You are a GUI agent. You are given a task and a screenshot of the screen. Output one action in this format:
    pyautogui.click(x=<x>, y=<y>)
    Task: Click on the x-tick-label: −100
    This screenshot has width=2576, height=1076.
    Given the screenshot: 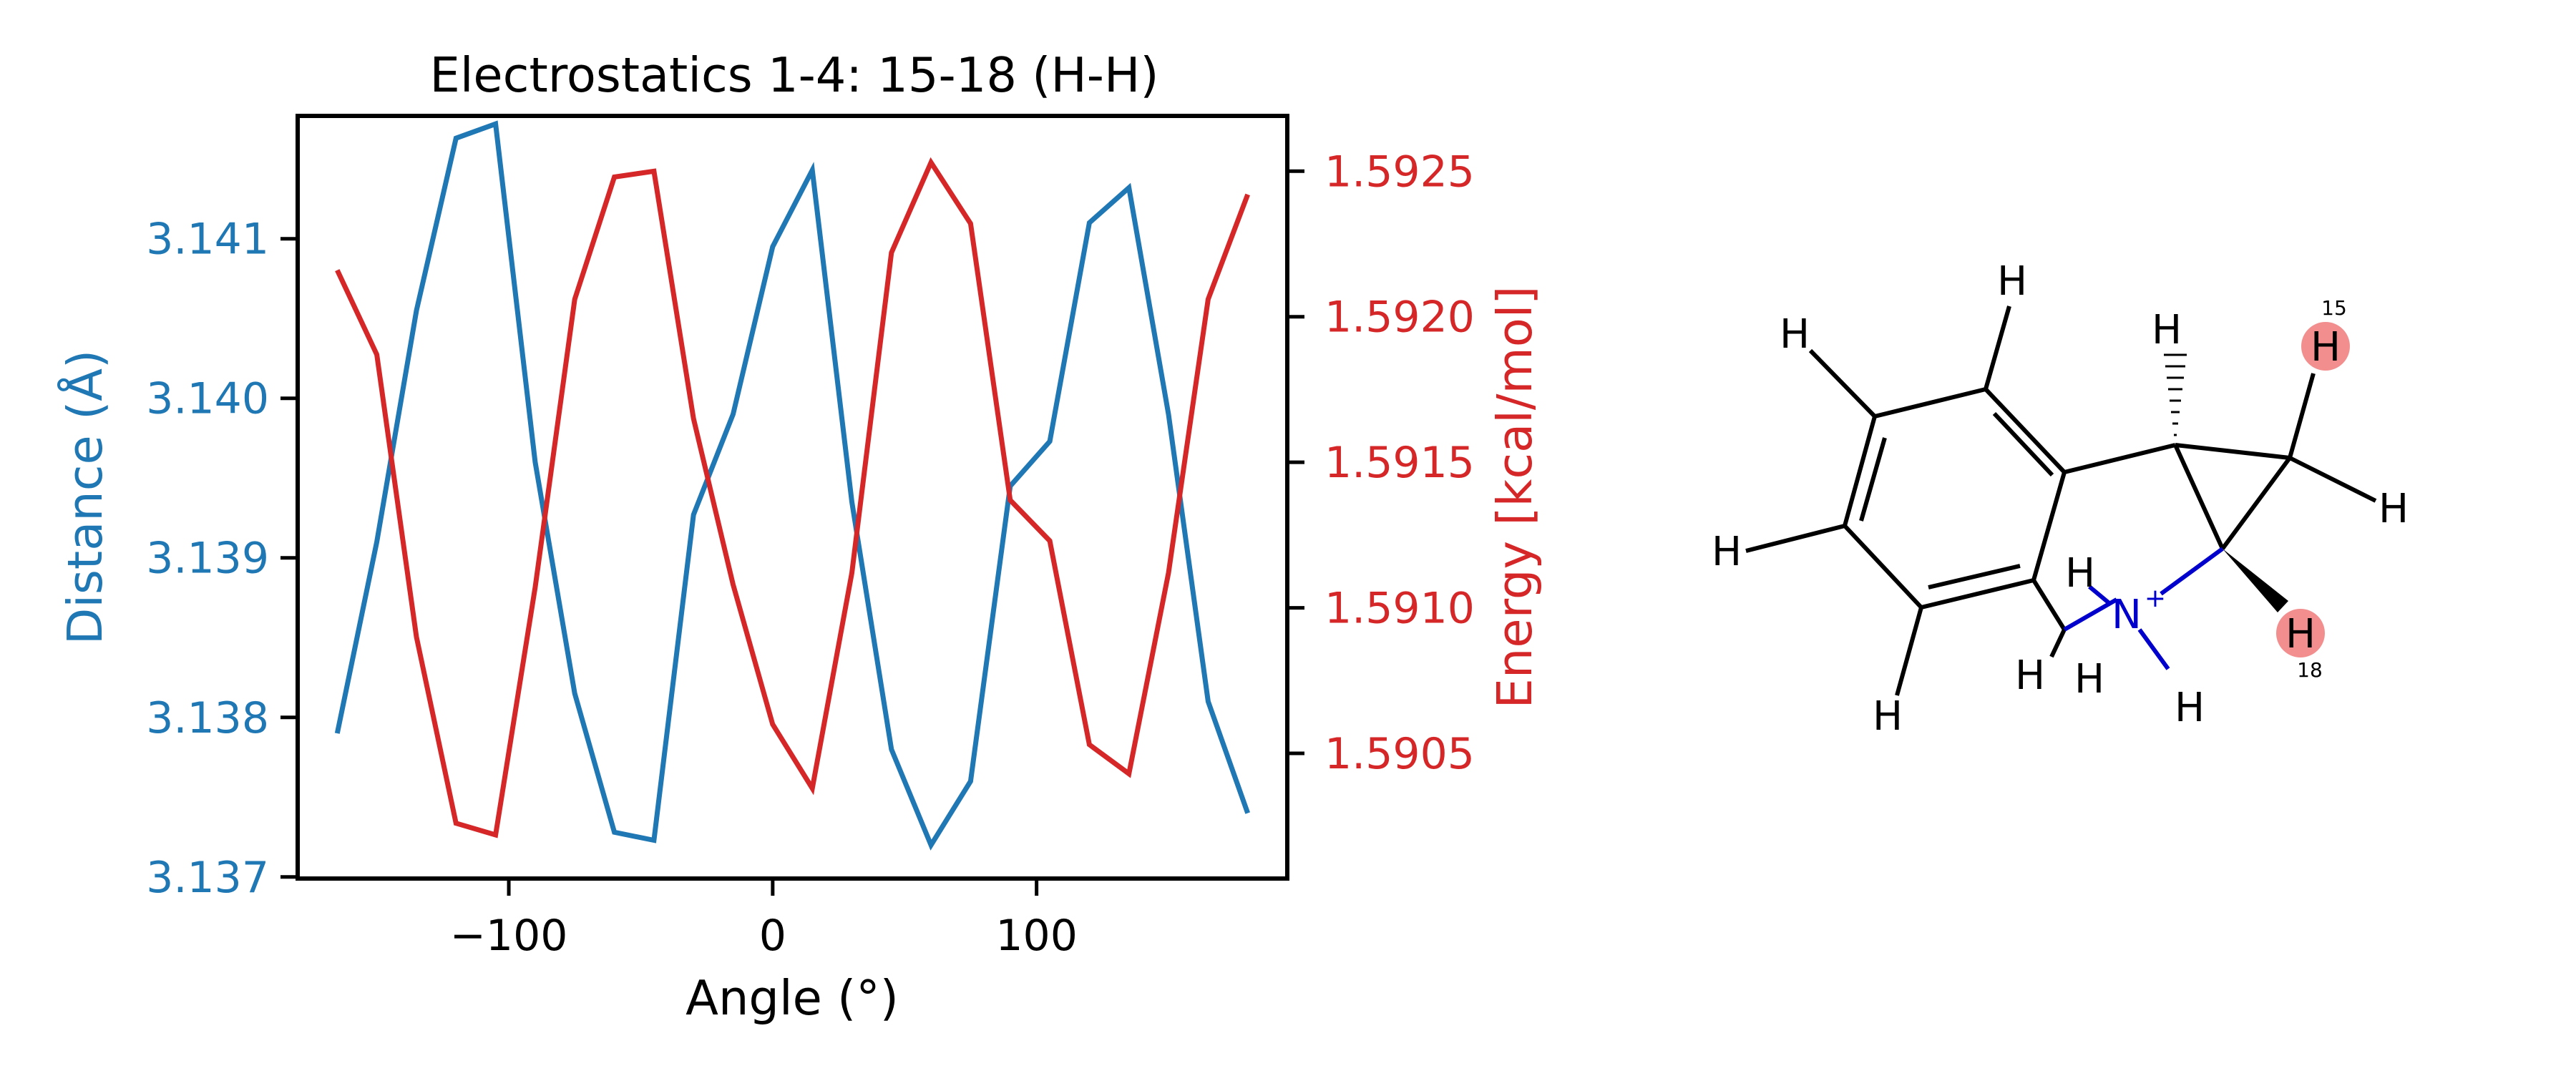 What is the action you would take?
    pyautogui.click(x=509, y=936)
    